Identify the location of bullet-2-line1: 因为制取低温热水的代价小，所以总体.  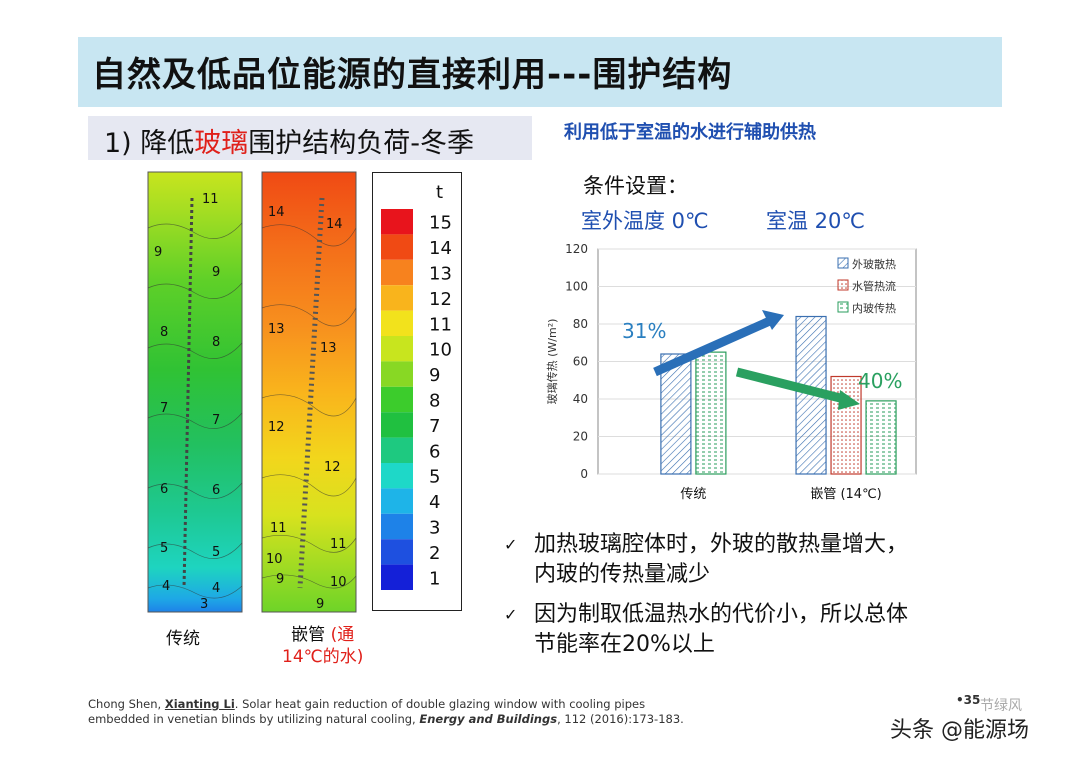
(721, 614).